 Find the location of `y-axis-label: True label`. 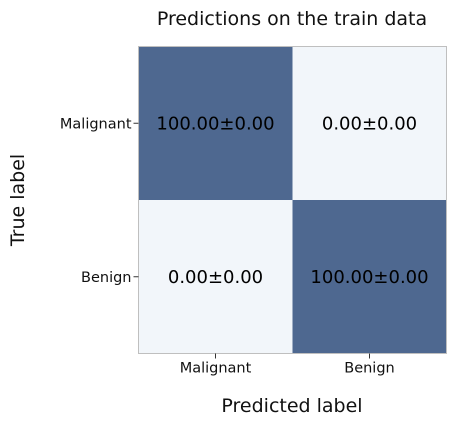

y-axis-label: True label is located at coordinates (18, 200).